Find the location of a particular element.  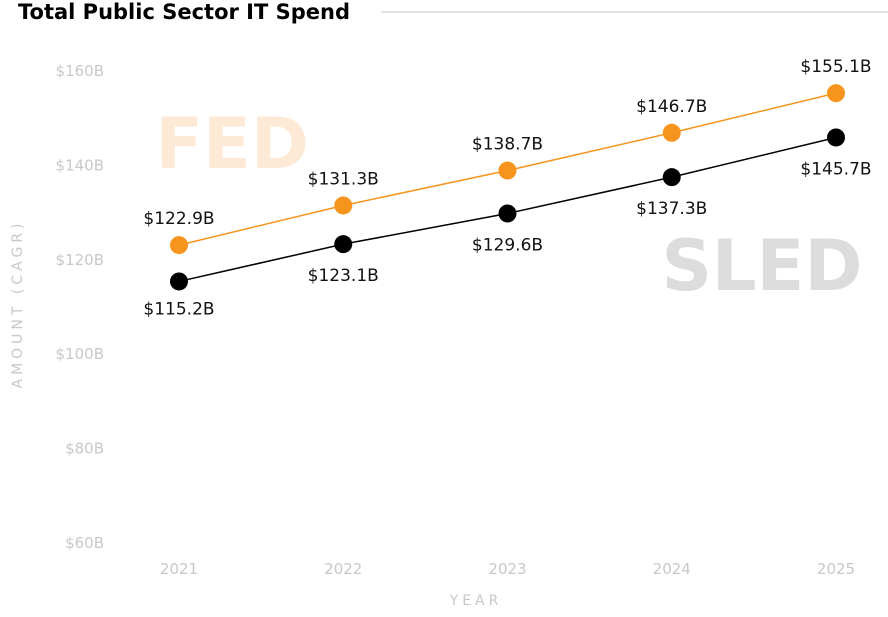

y-tick-label: $160B is located at coordinates (80, 71).